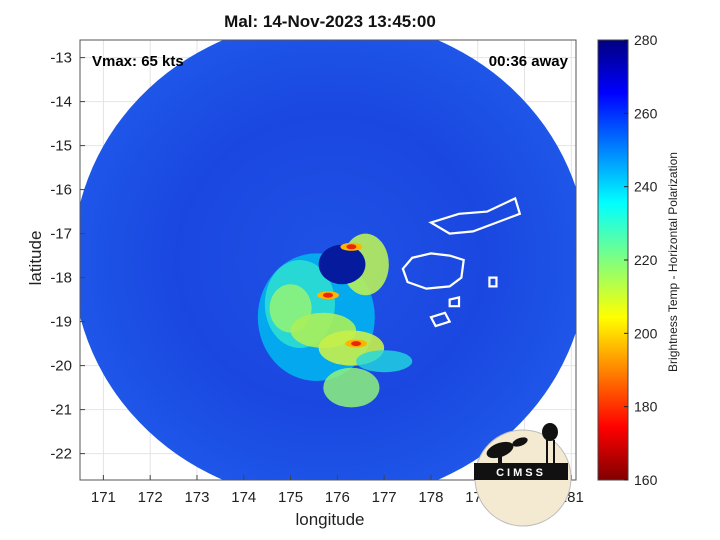  Describe the element at coordinates (500, 459) in the screenshot. I see `logo-dish-stand` at that location.